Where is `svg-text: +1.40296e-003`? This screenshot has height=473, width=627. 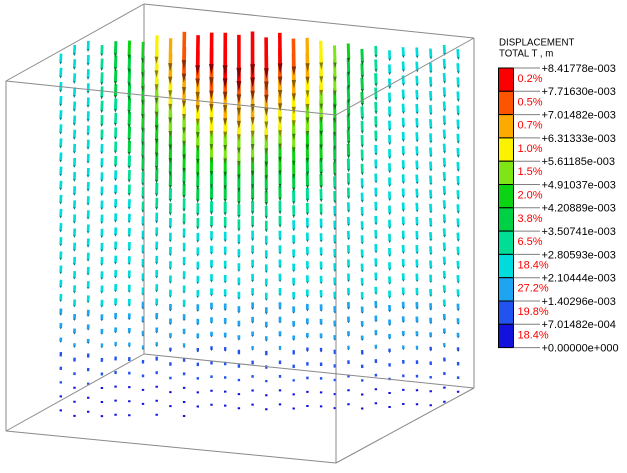
svg-text: +1.40296e-003 is located at coordinates (579, 302).